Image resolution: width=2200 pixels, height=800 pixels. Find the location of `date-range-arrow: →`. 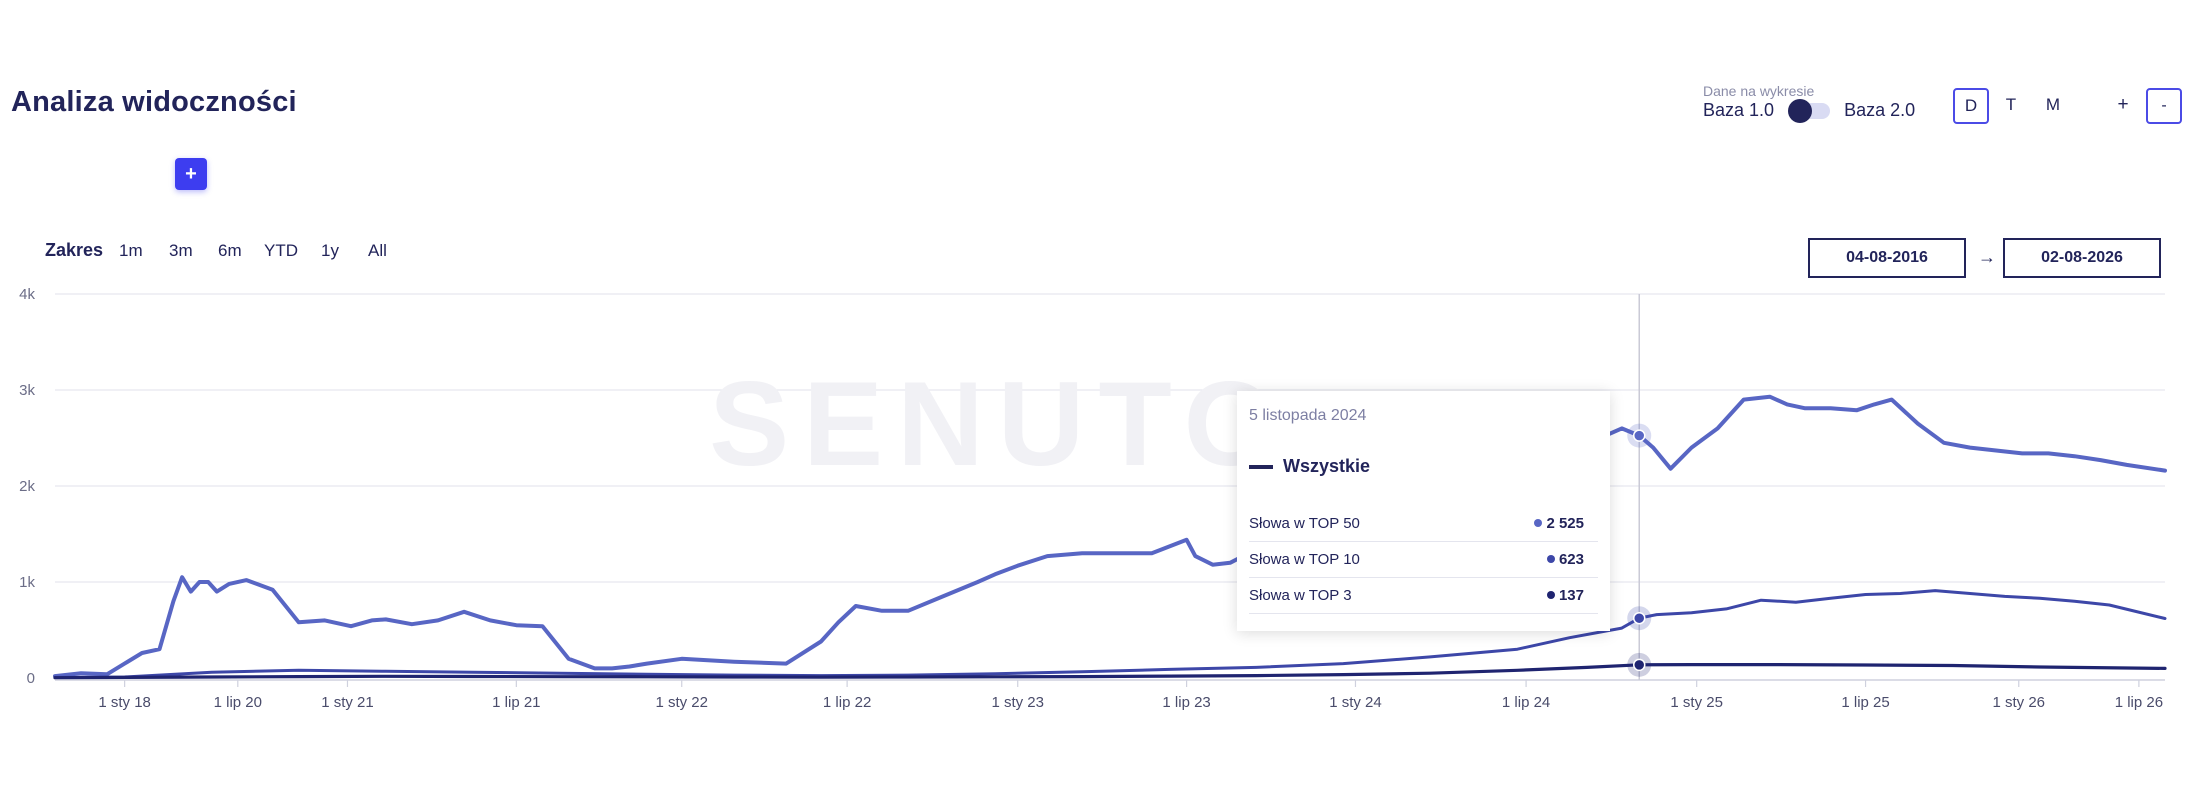

date-range-arrow: → is located at coordinates (1987, 257).